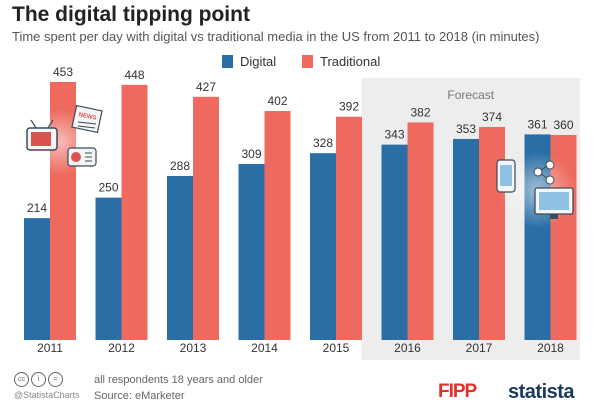  I want to click on data-label-traditional-2012: 448, so click(134, 75).